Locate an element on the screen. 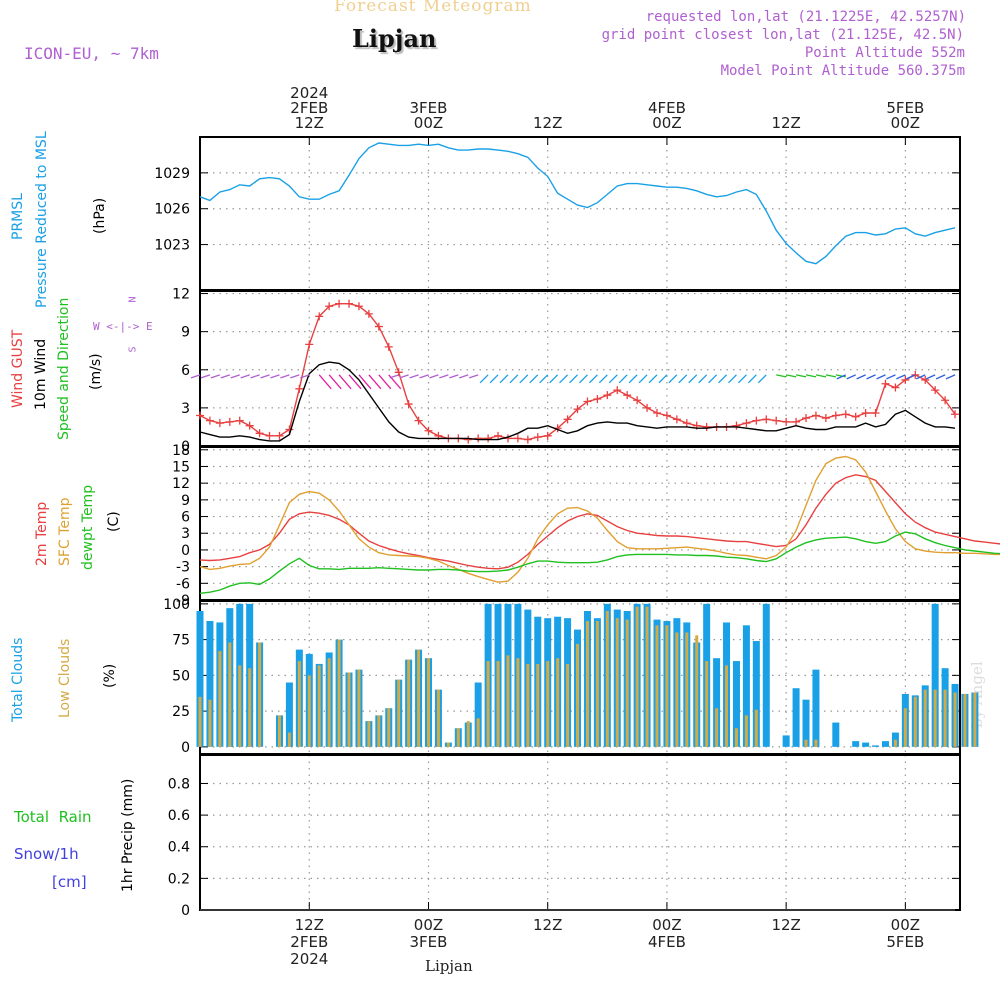 The height and width of the screenshot is (1000, 1000). rain-legend: Total Rain is located at coordinates (53, 817).